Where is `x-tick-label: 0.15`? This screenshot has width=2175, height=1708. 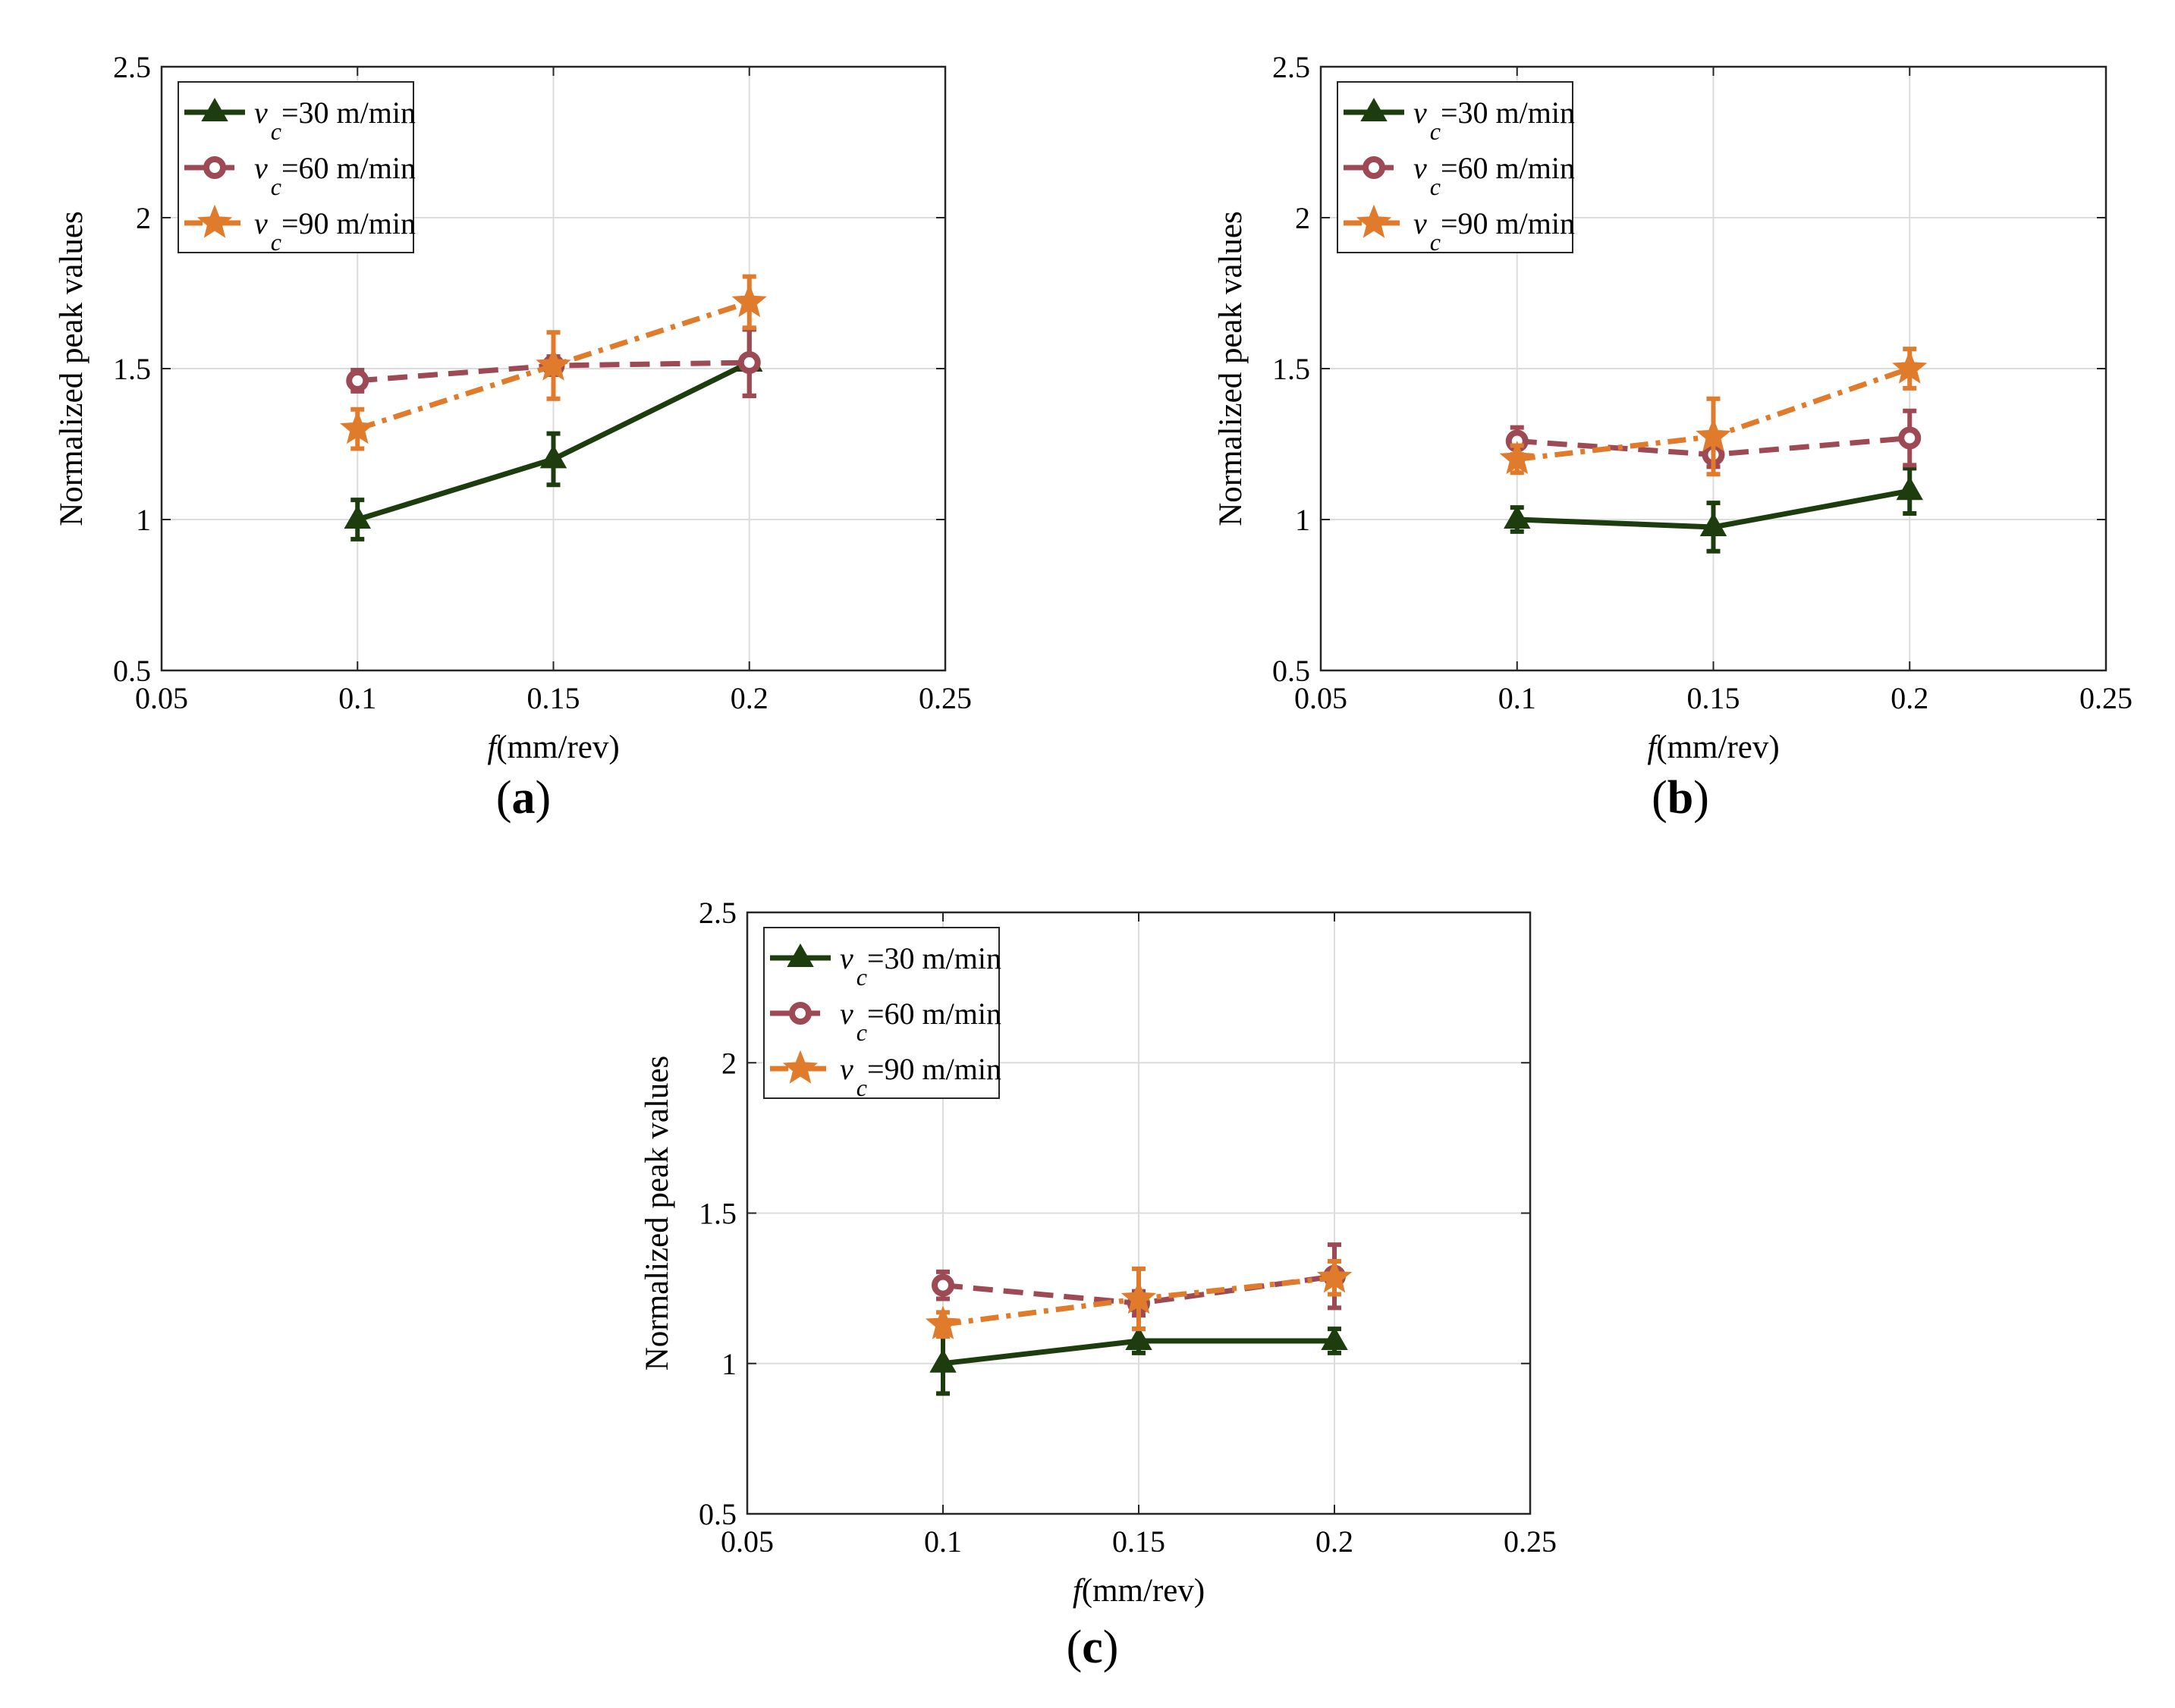 x-tick-label: 0.15 is located at coordinates (554, 698).